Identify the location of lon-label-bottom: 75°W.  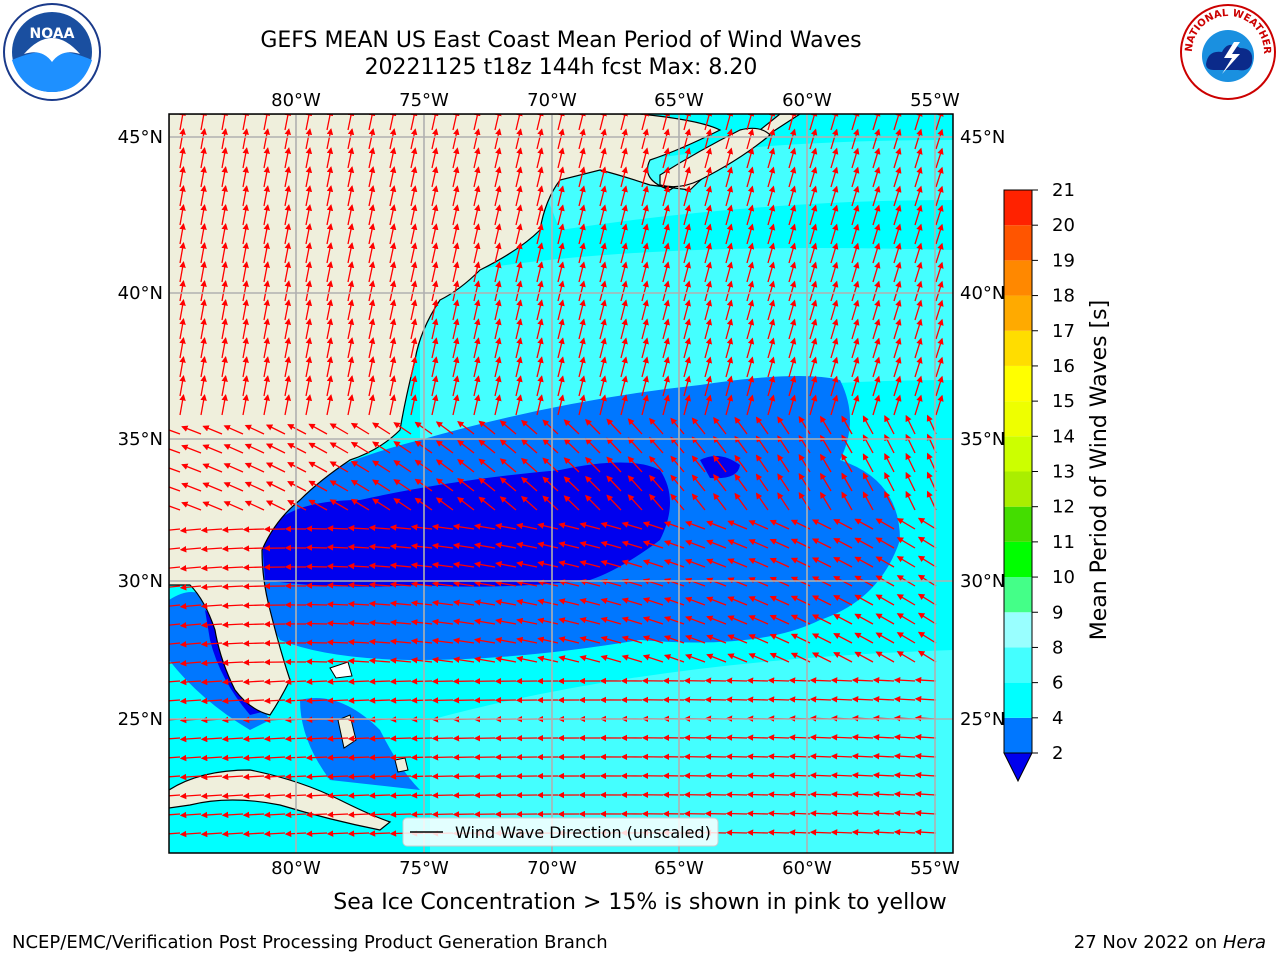
(424, 868).